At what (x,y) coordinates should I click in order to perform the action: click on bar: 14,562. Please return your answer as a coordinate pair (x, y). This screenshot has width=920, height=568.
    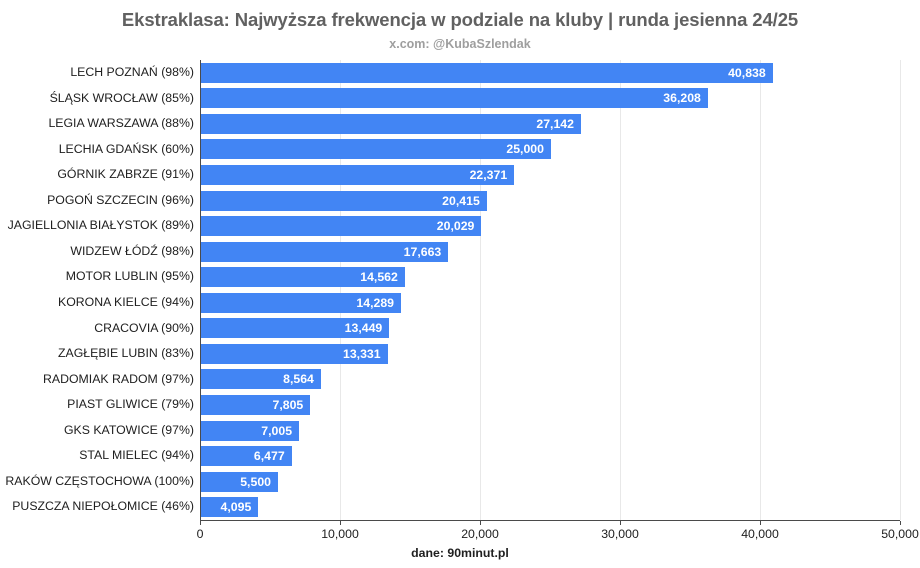
    Looking at the image, I should click on (303, 277).